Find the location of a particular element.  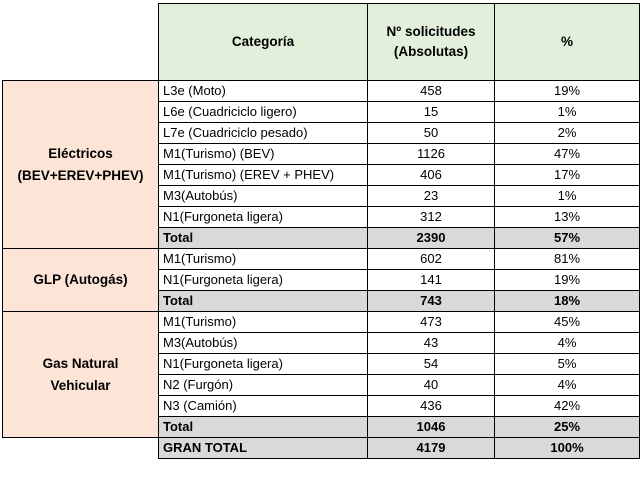

category-cell: N2 (Furgón) is located at coordinates (263, 385).